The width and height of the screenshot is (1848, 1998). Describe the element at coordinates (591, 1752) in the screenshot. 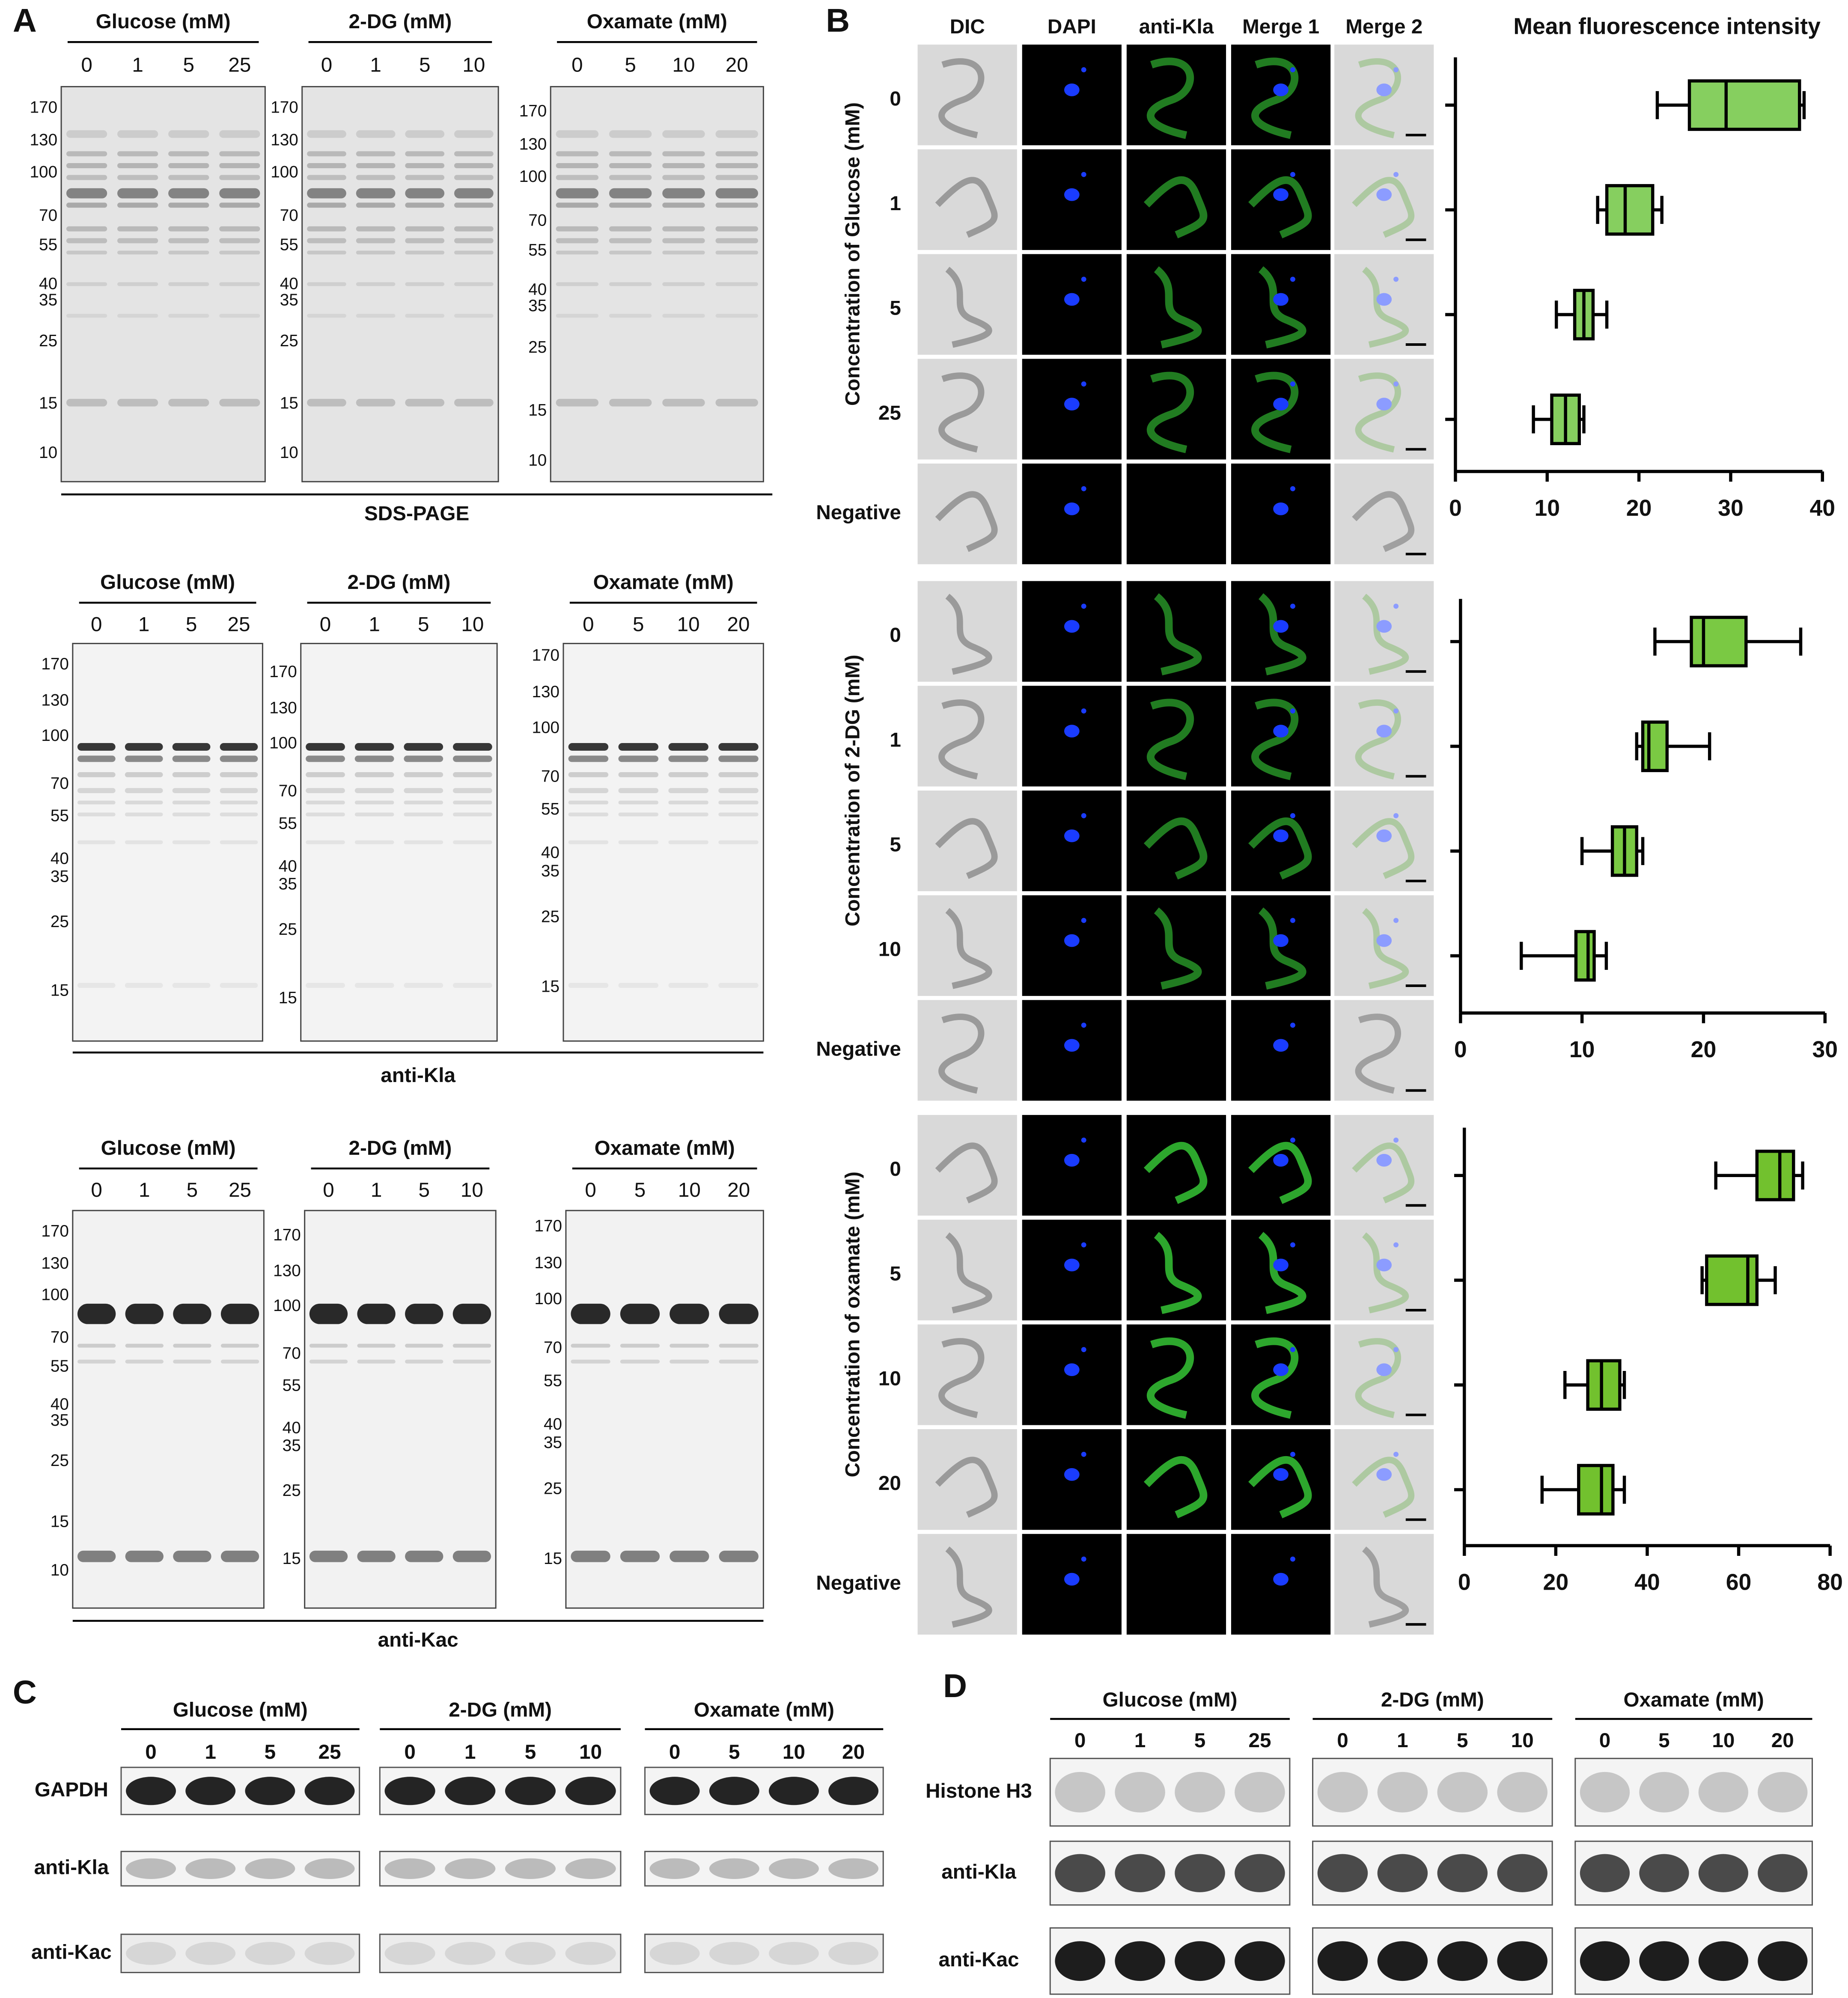

I see `lane-label: 10` at that location.